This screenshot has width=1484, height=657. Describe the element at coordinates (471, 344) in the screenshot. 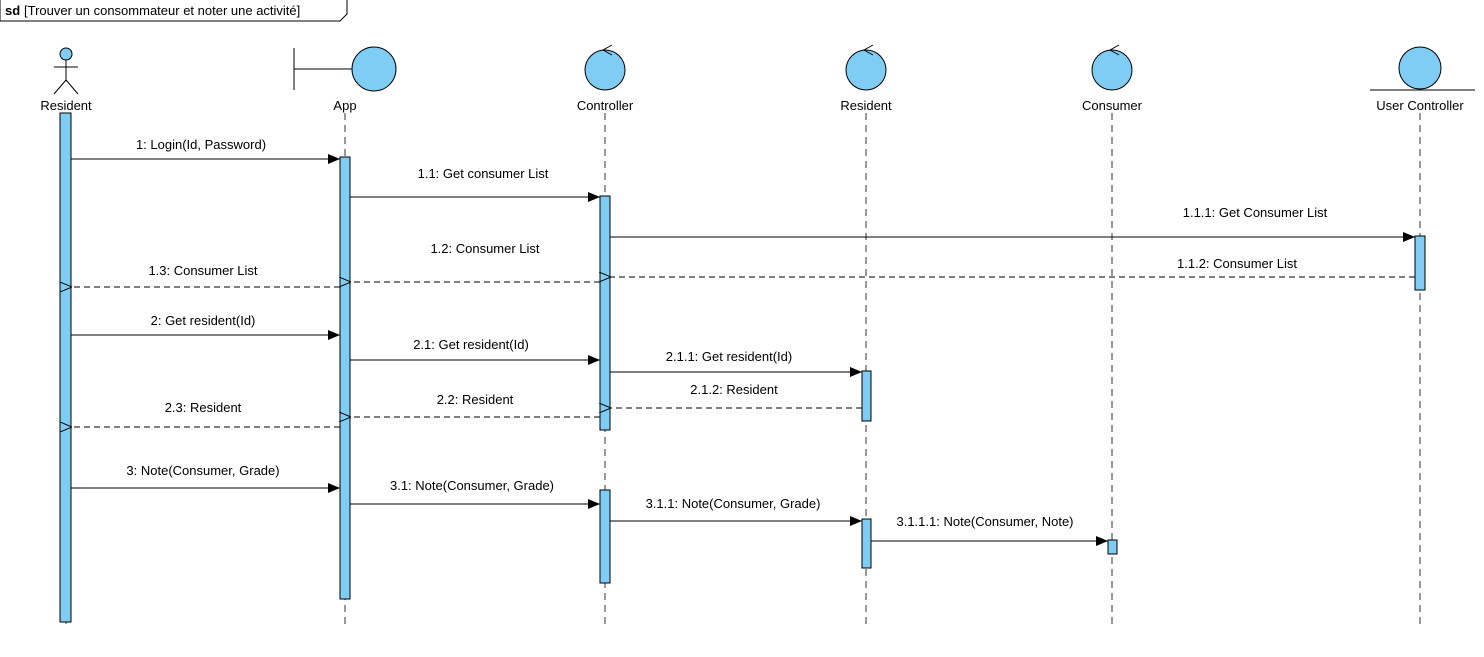

I see `message-label: 2.1: Get resident(Id)` at that location.